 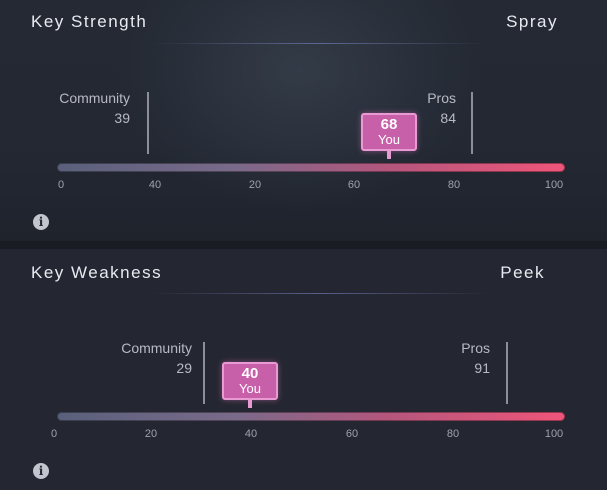 What do you see at coordinates (184, 368) in the screenshot?
I see `community-value: 29` at bounding box center [184, 368].